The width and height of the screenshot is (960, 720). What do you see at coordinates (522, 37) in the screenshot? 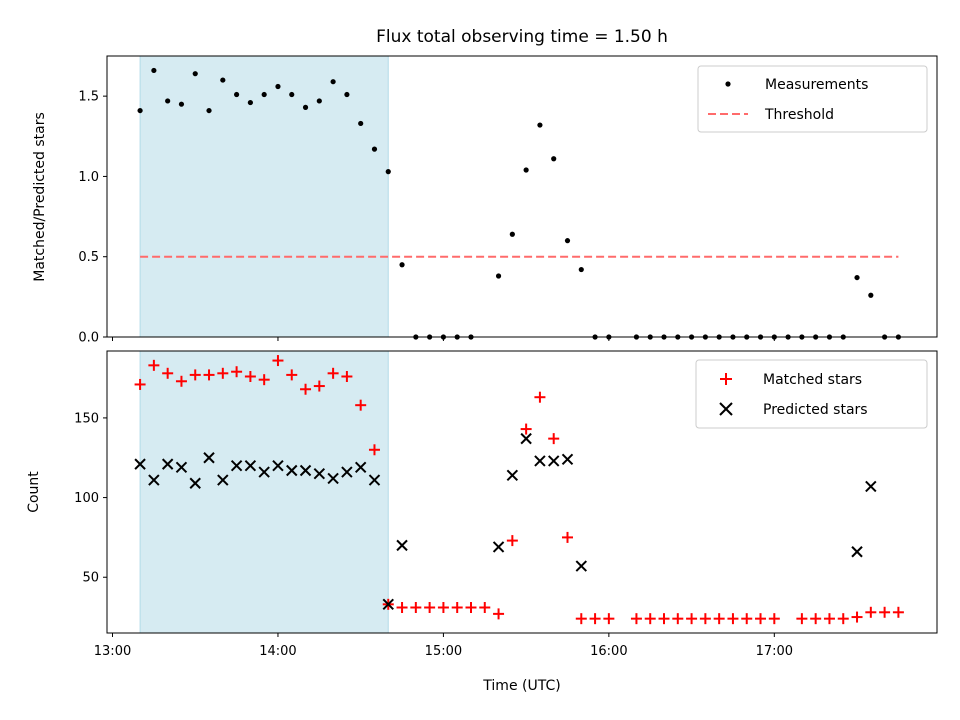
I see `chart-title: Flux total observing time = 1.50 h` at bounding box center [522, 37].